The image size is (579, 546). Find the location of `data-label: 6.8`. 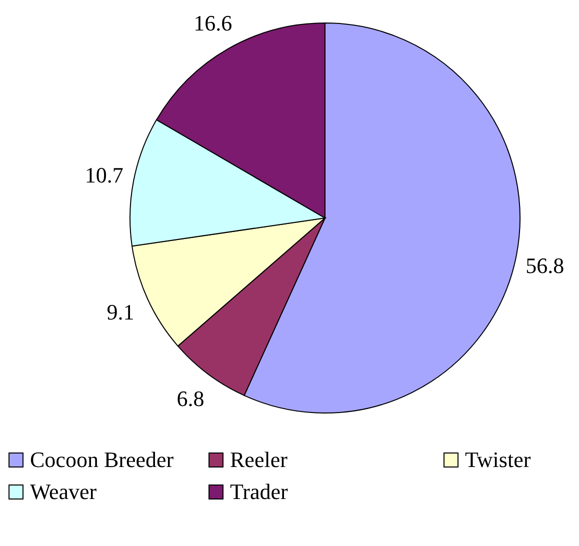

data-label: 6.8 is located at coordinates (190, 398).